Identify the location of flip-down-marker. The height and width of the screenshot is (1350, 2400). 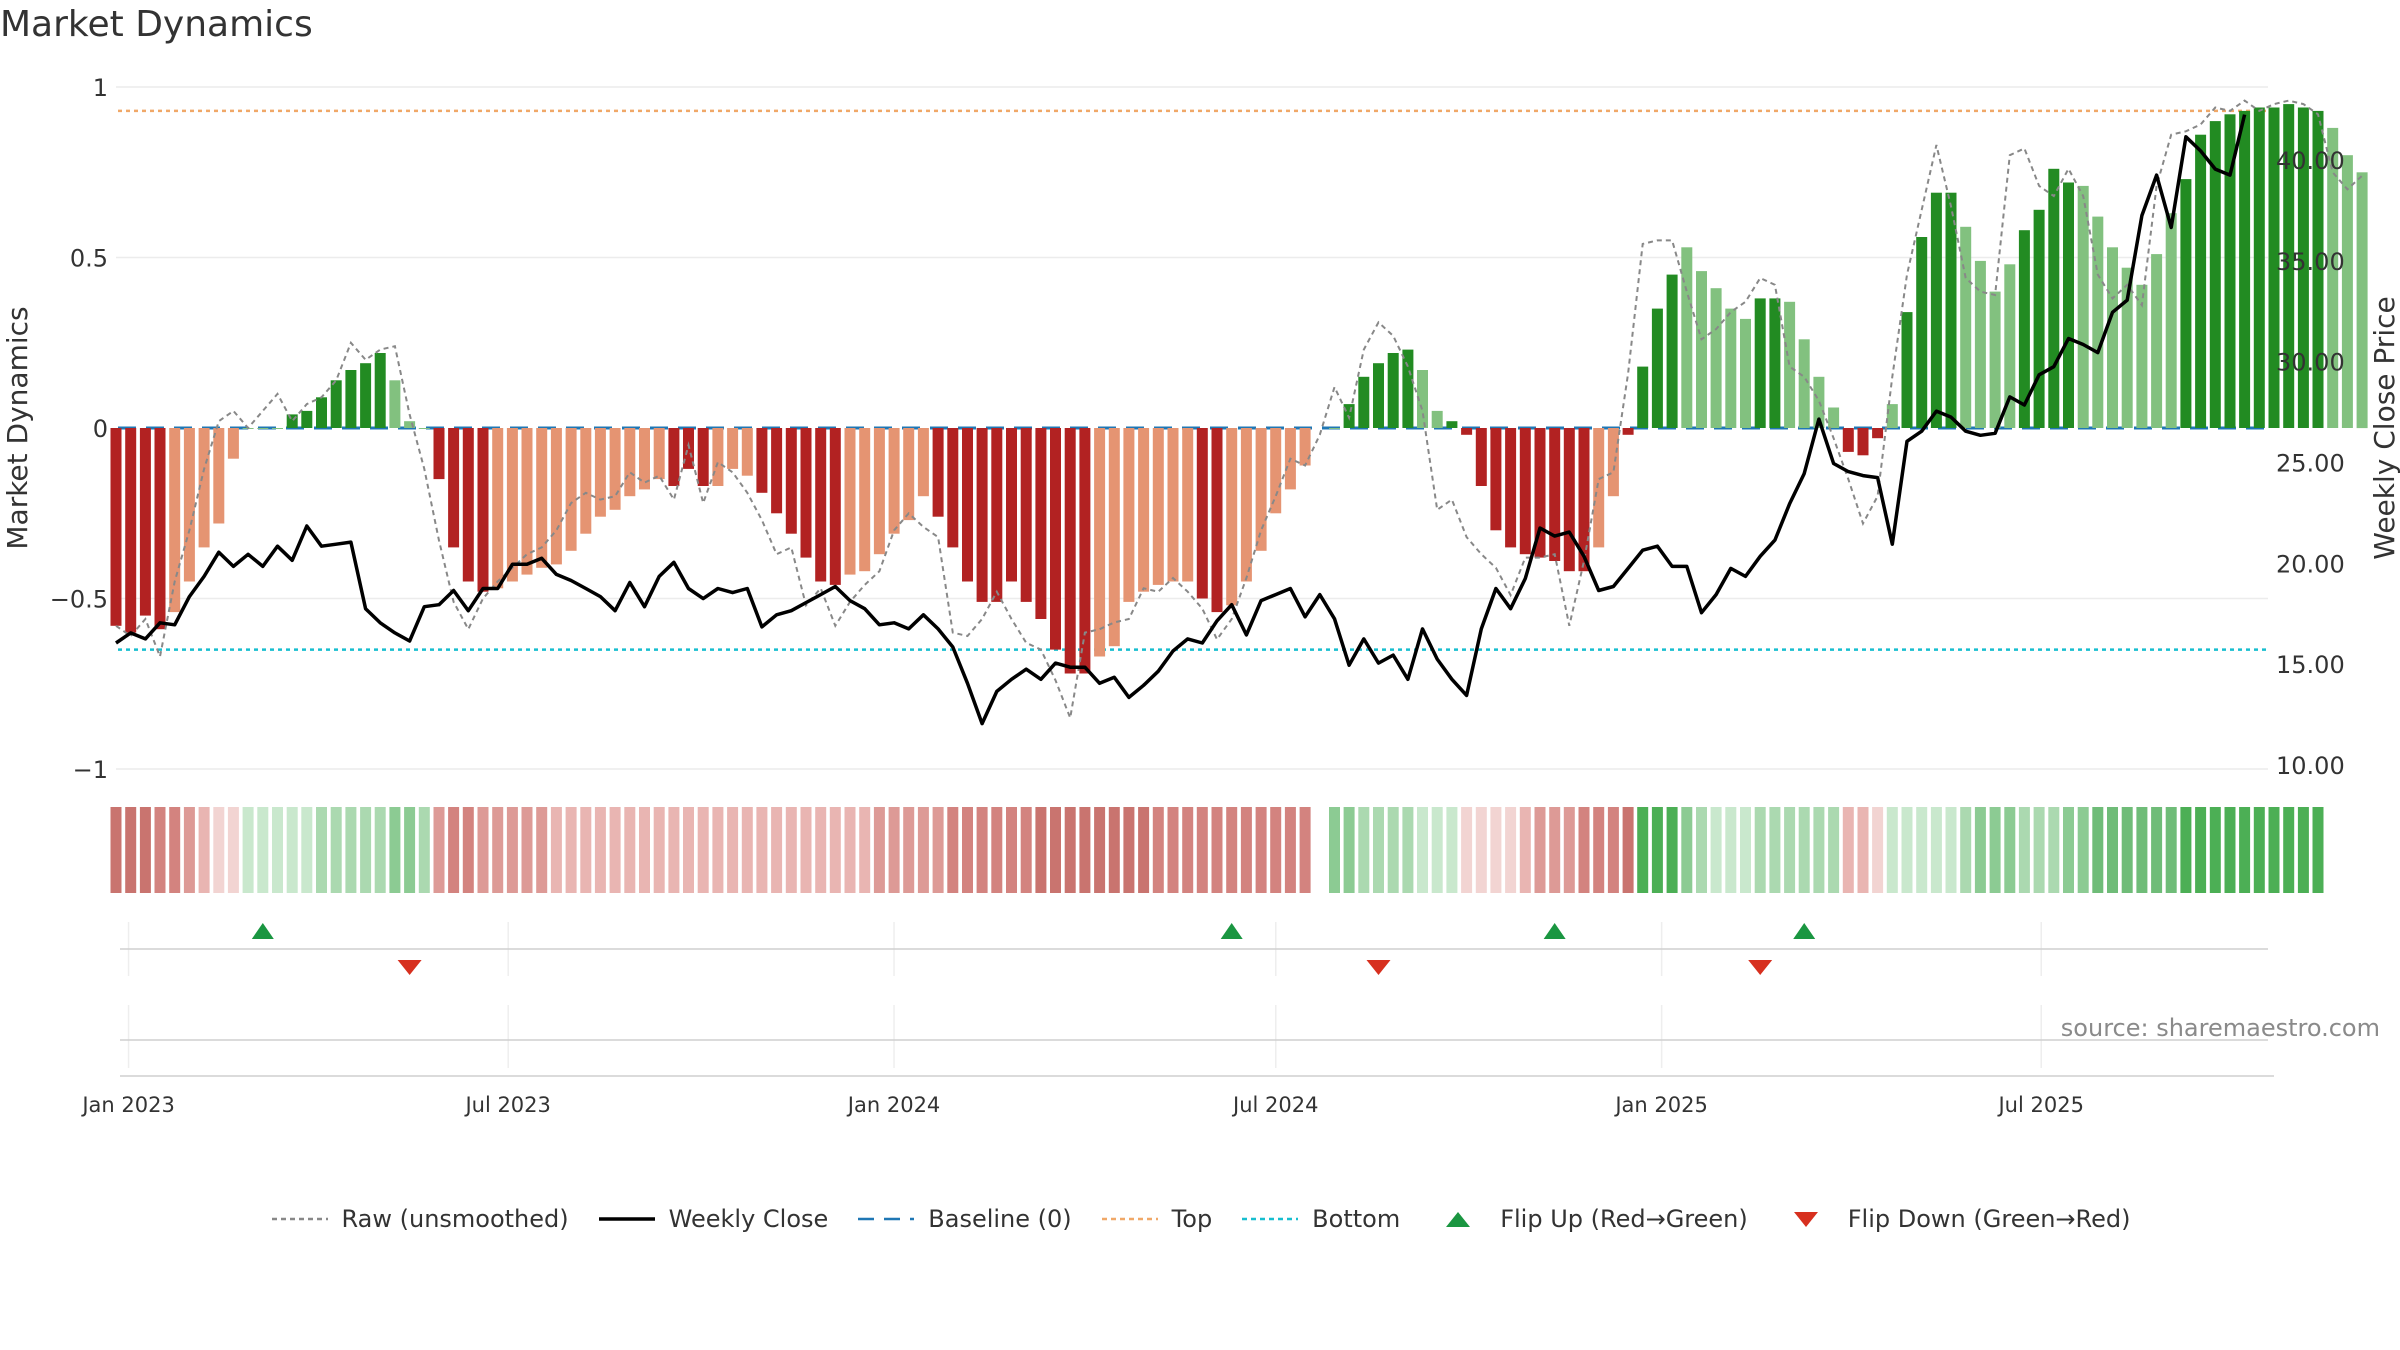
(1760, 967).